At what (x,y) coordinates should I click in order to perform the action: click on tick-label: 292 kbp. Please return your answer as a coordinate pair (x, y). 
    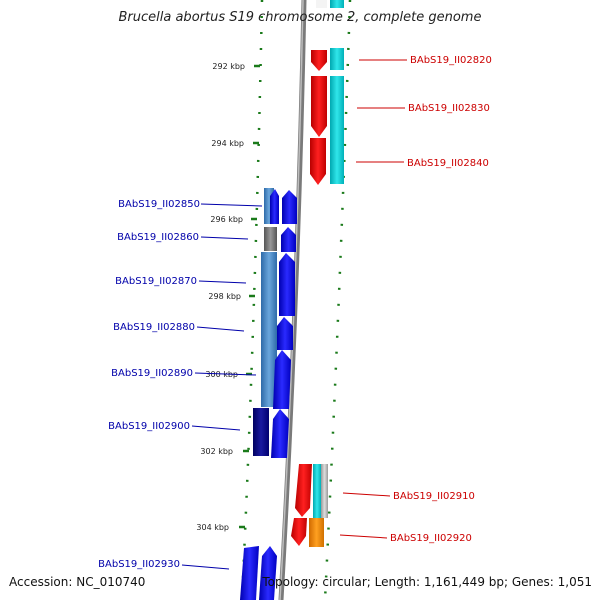
    Looking at the image, I should click on (228, 66).